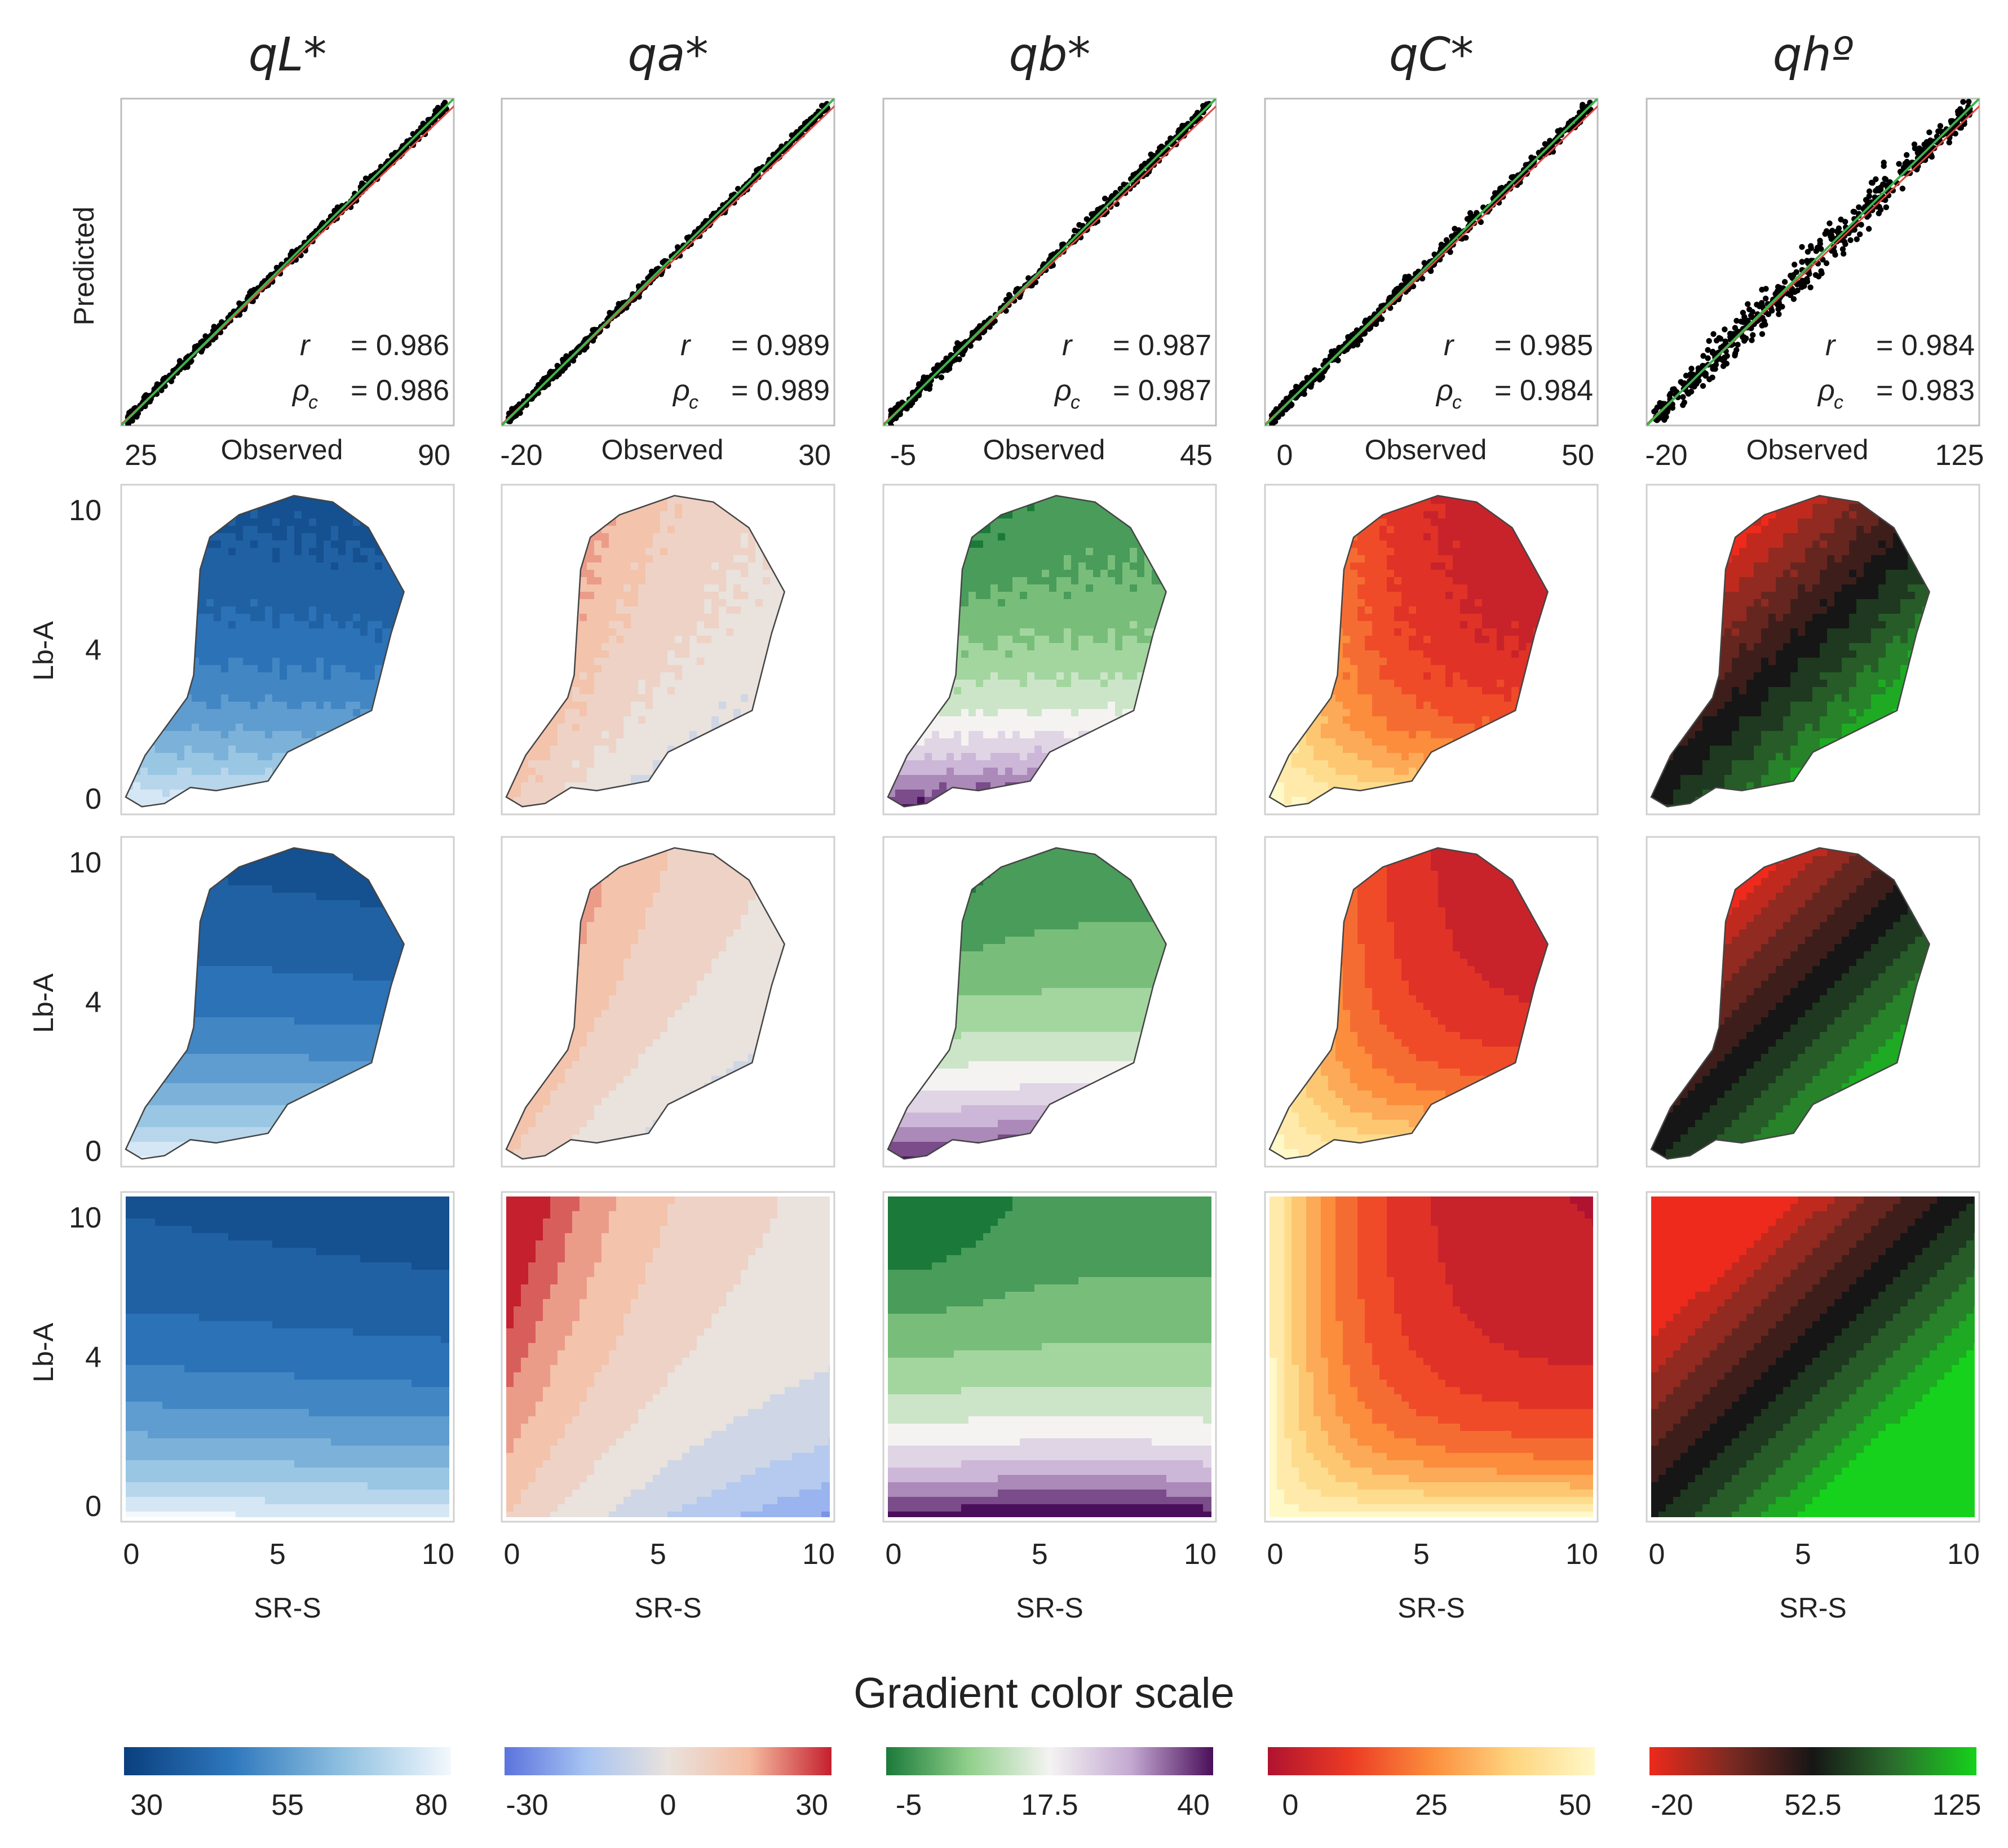 The width and height of the screenshot is (2008, 1848). I want to click on x-tick-min: 25, so click(141, 455).